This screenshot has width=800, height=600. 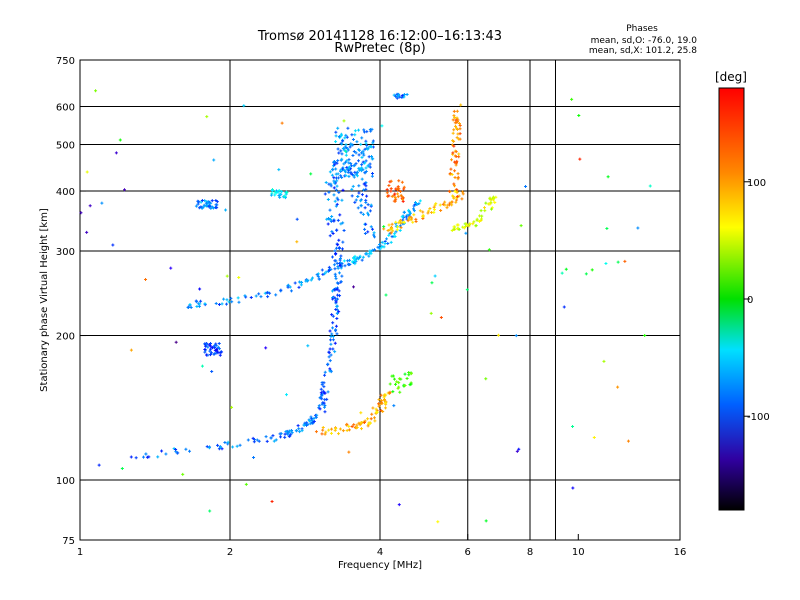 What do you see at coordinates (379, 36) in the screenshot?
I see `chart-title: Tromsø 20141128 16:12:00–16:13:43` at bounding box center [379, 36].